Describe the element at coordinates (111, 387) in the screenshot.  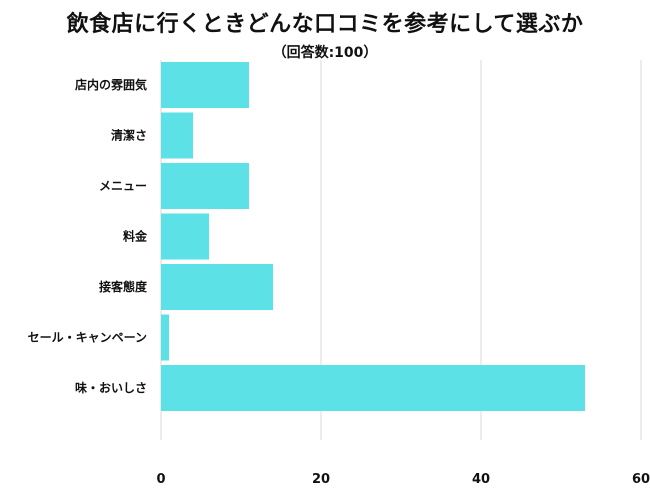
I see `category-label: 味・おいしさ` at that location.